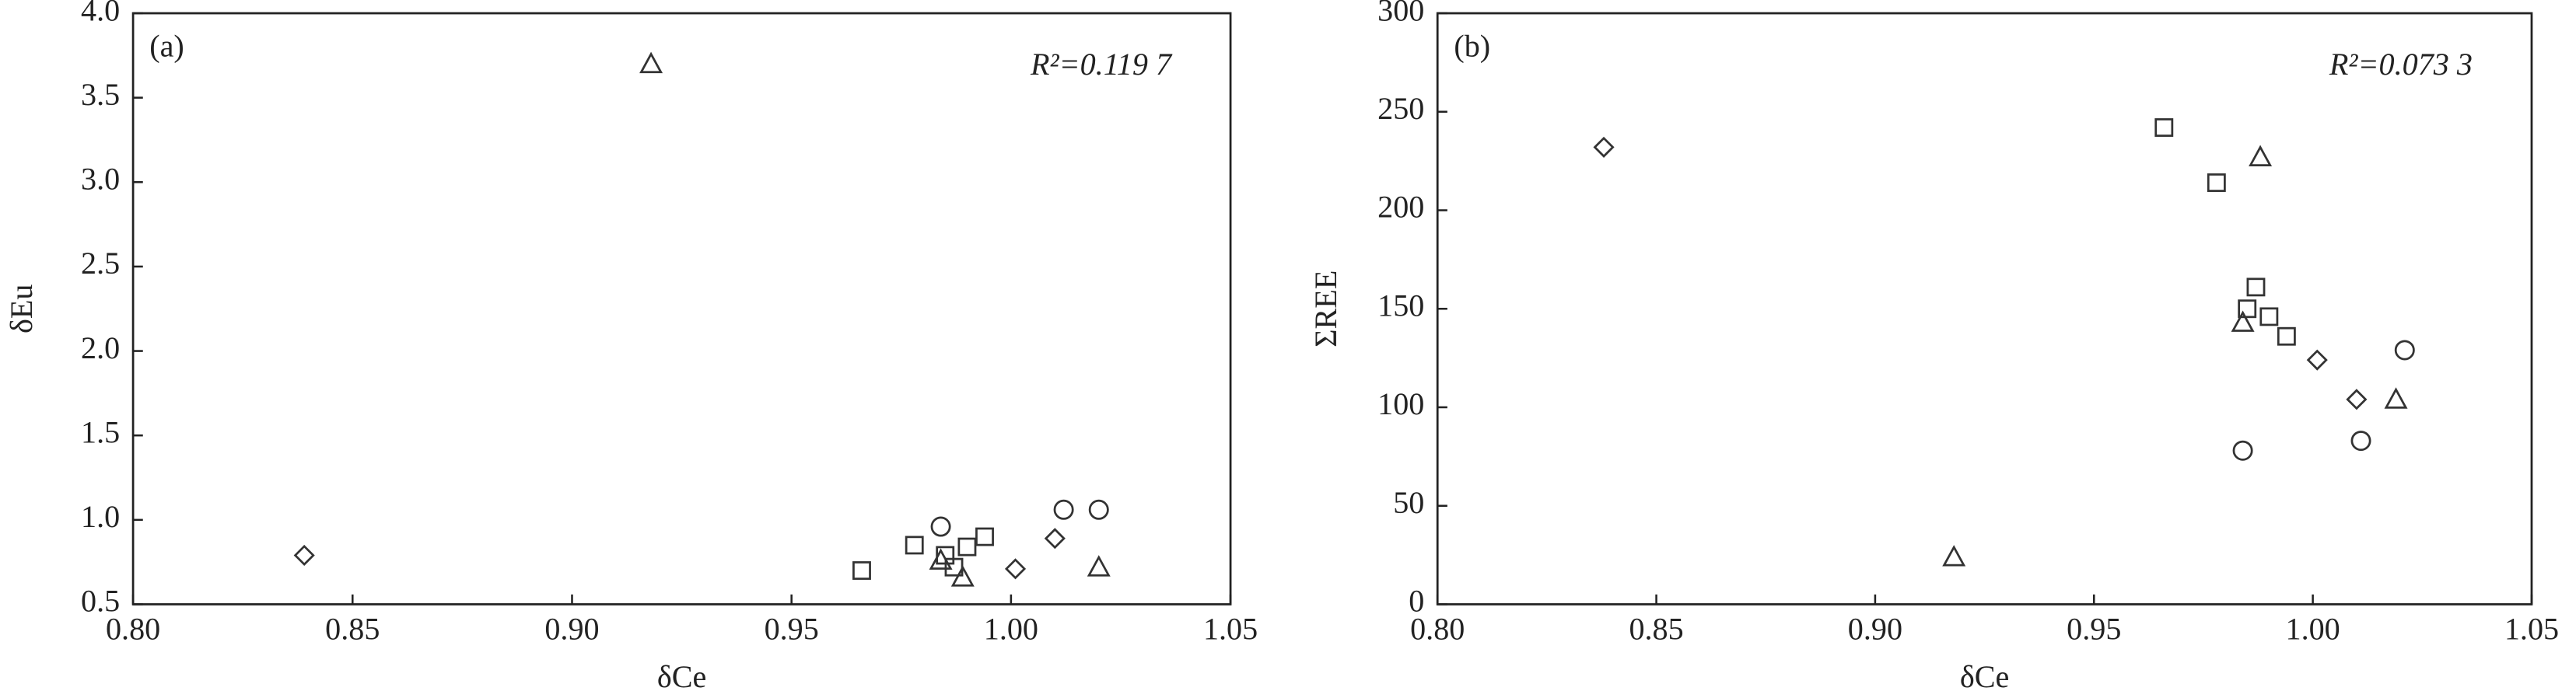 The height and width of the screenshot is (698, 2576). I want to click on y-tick-label: 4.0, so click(101, 14).